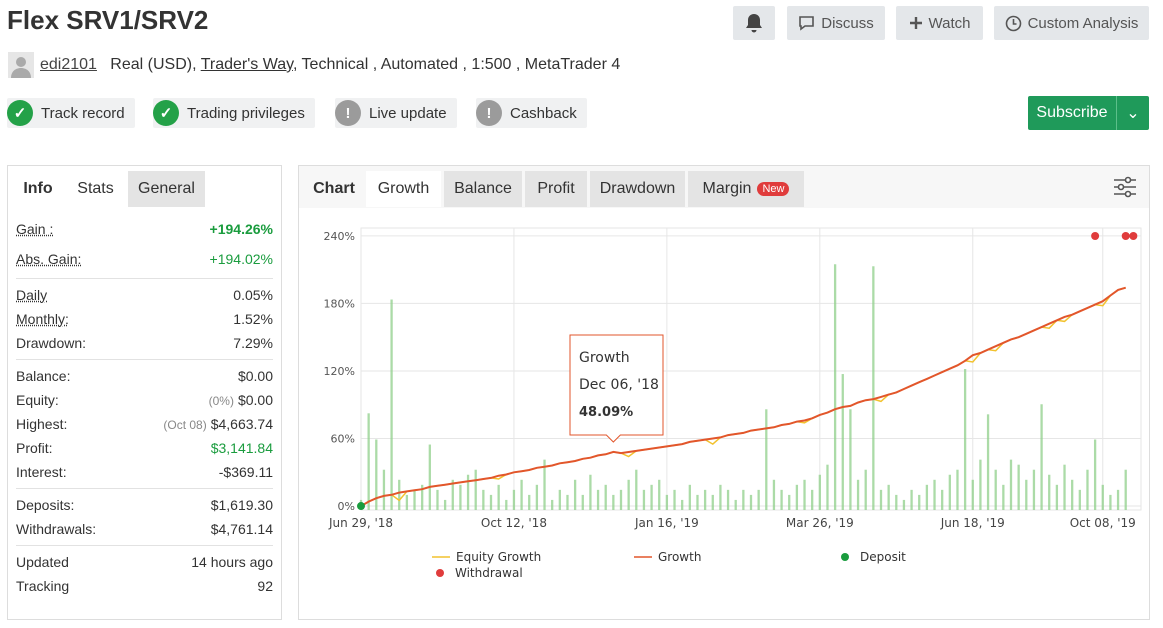 The width and height of the screenshot is (1163, 628). I want to click on badge: ! Live update, so click(396, 113).